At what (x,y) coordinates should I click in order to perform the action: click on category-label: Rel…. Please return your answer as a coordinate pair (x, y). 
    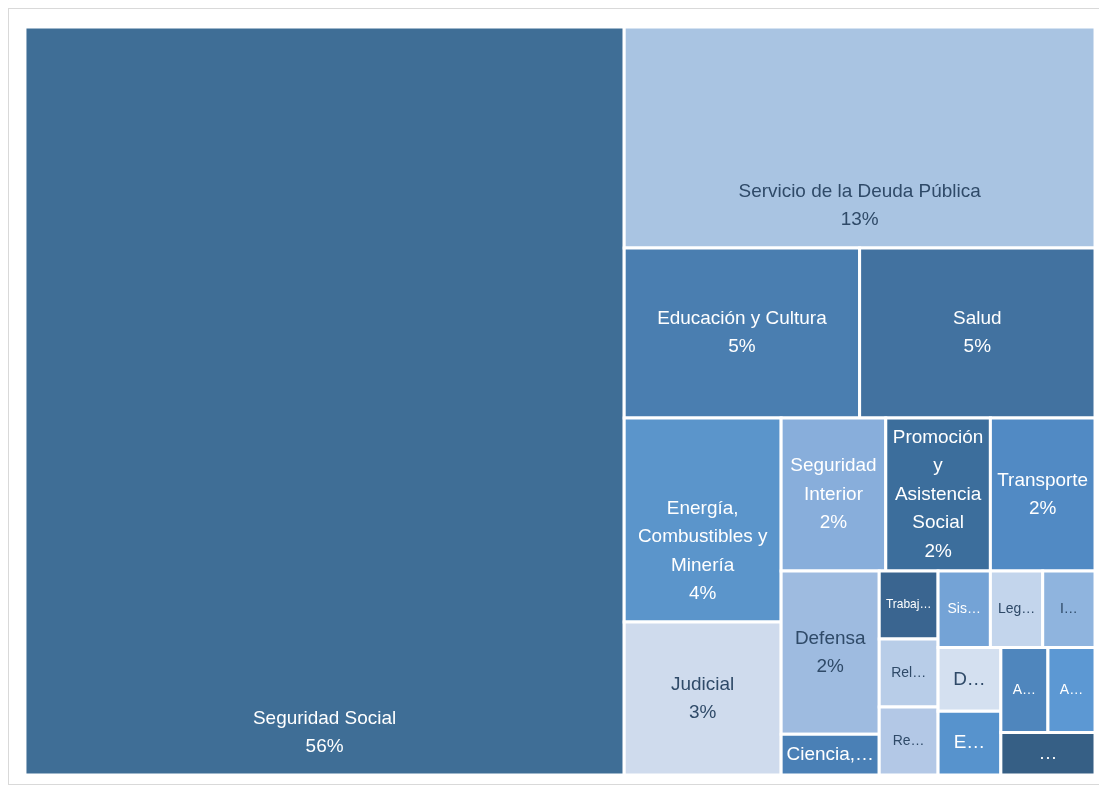
    Looking at the image, I should click on (909, 671).